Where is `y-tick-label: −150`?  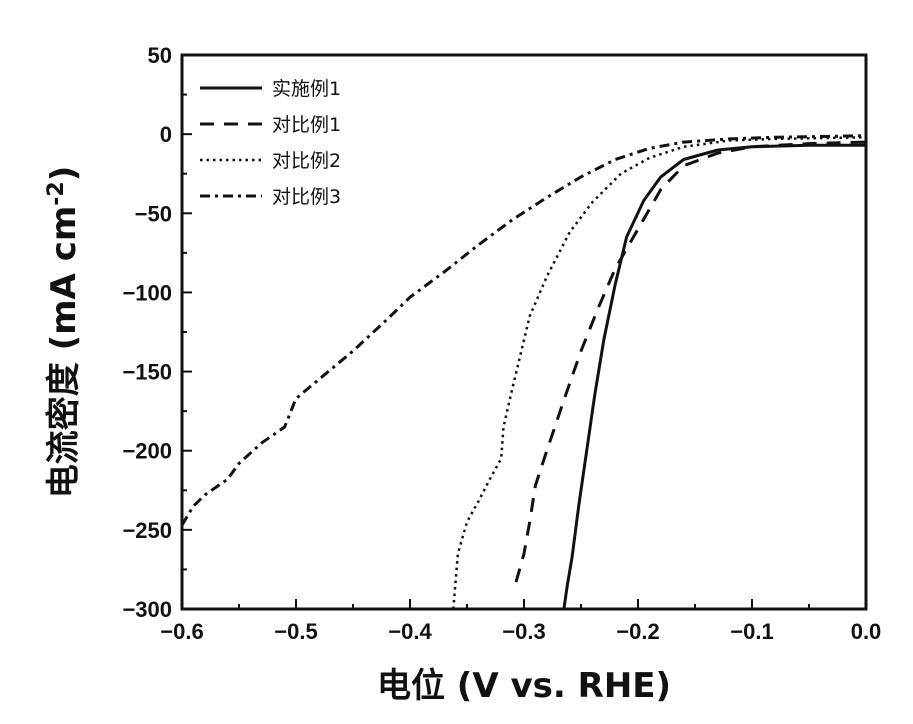
y-tick-label: −150 is located at coordinates (147, 372).